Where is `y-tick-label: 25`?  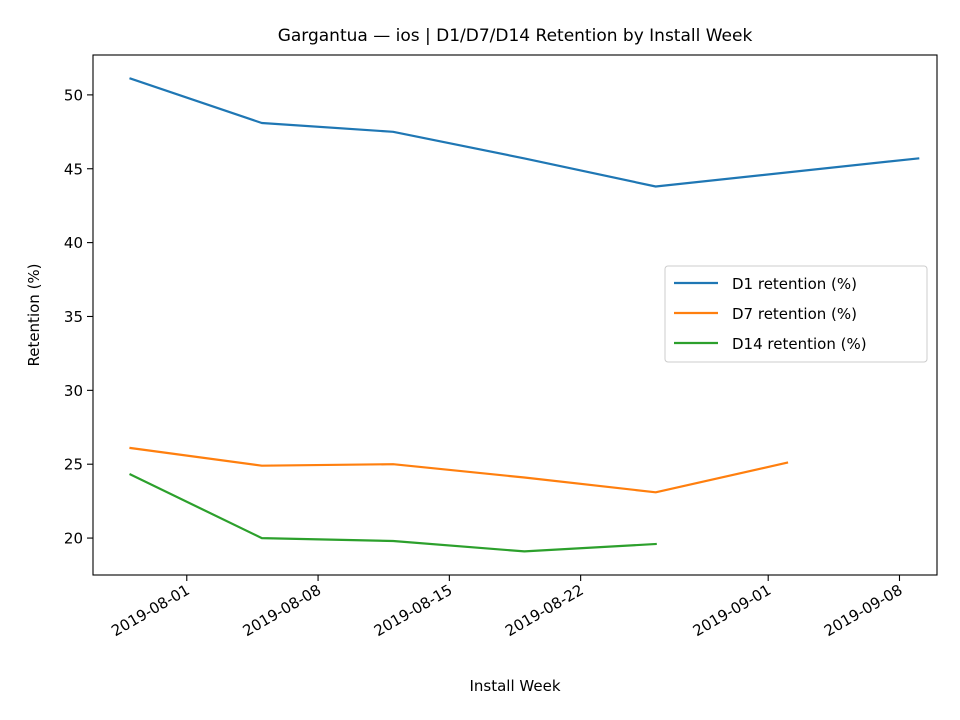 y-tick-label: 25 is located at coordinates (73, 465).